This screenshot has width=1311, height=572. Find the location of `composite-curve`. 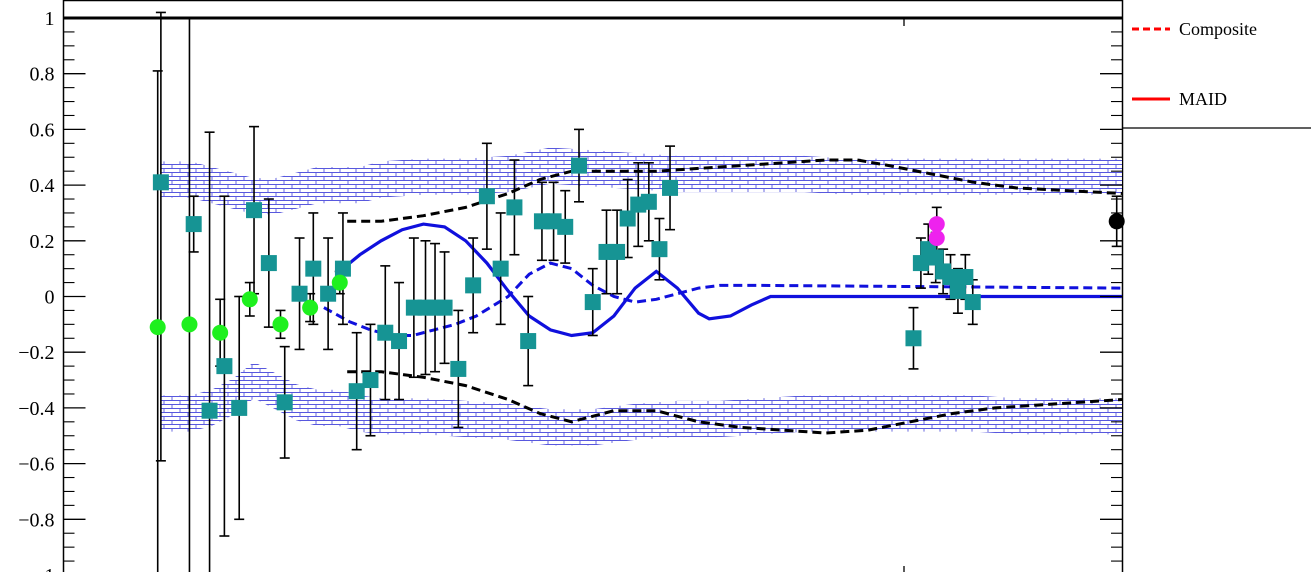

composite-curve is located at coordinates (723, 299).